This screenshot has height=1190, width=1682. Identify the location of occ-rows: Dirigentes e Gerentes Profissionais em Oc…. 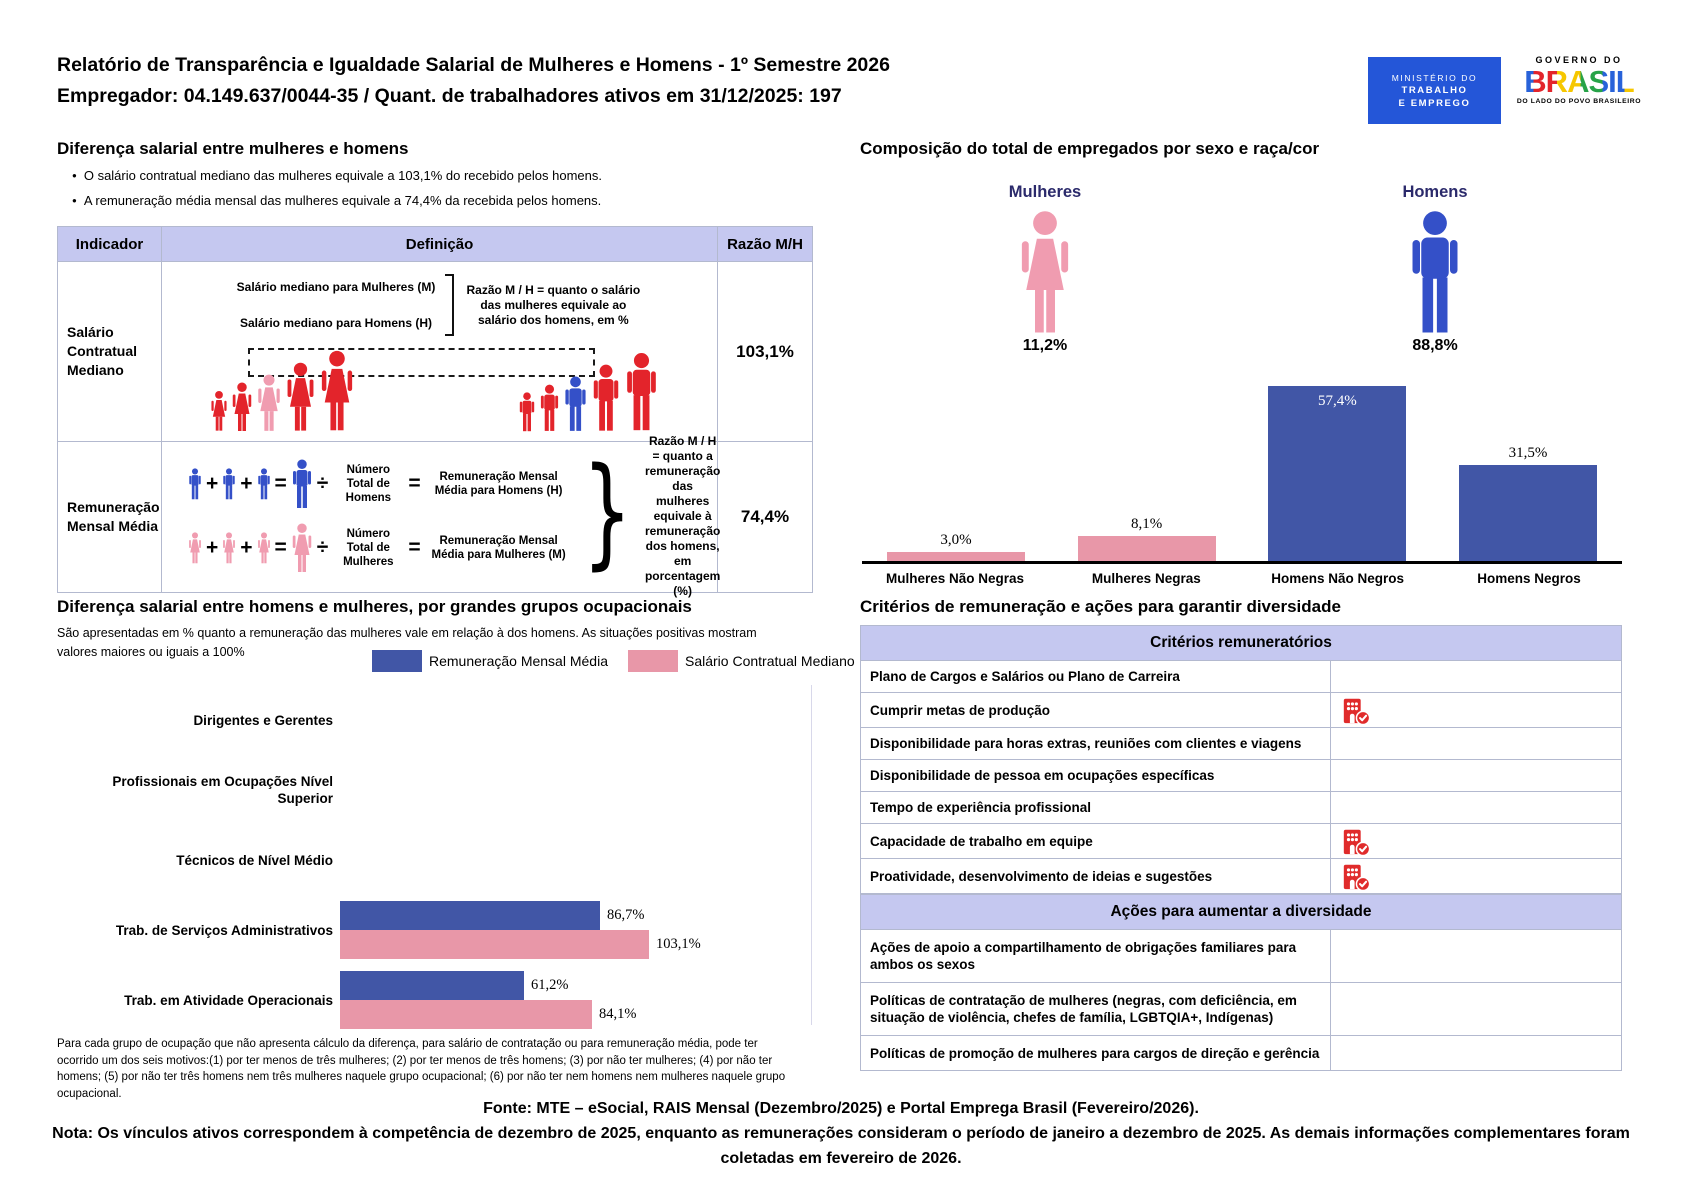
(434, 860).